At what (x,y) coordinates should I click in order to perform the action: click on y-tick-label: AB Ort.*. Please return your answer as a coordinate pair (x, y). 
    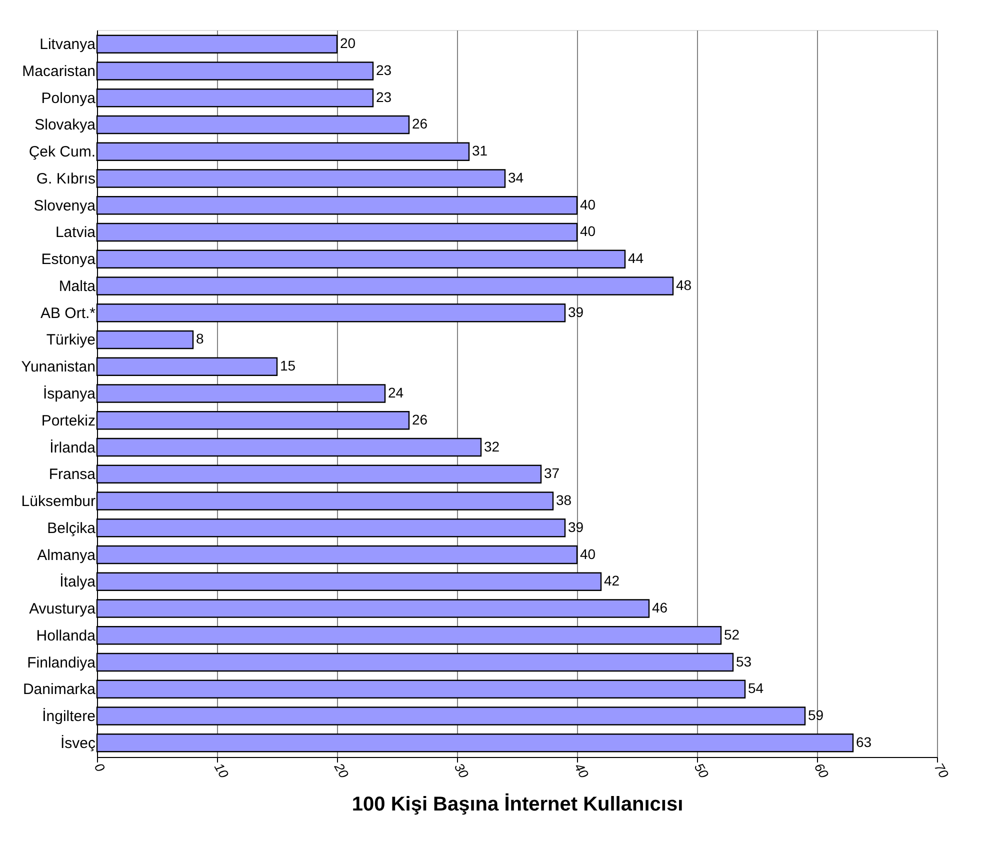
    Looking at the image, I should click on (68, 313).